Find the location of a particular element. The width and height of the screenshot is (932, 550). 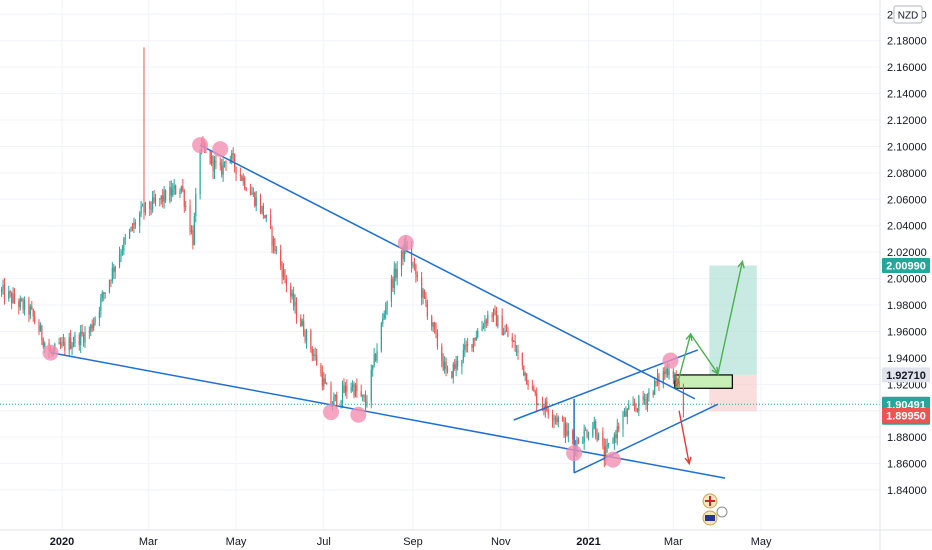

trendline-channel-lower is located at coordinates (646, 438).